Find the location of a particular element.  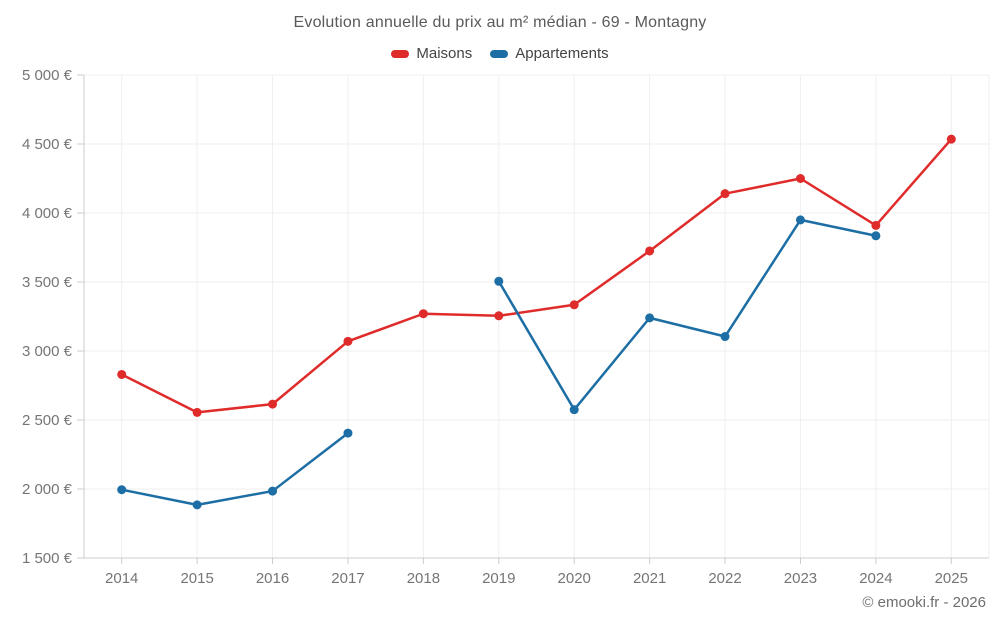

y-axis-label: 3 000 € is located at coordinates (47, 351).